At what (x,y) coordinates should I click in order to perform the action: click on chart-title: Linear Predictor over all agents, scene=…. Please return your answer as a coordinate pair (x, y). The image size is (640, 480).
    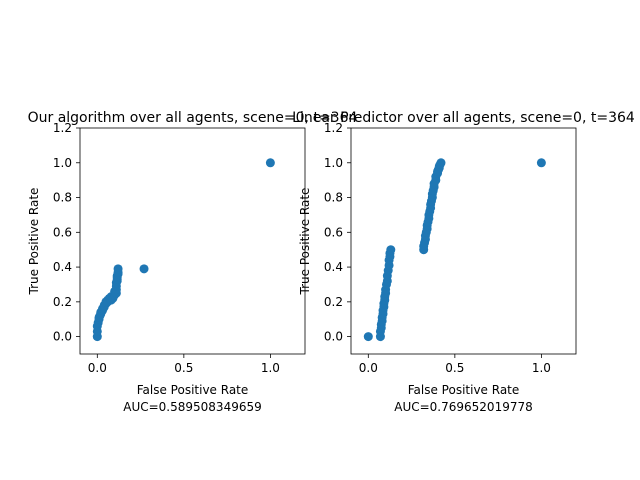
    Looking at the image, I should click on (463, 118).